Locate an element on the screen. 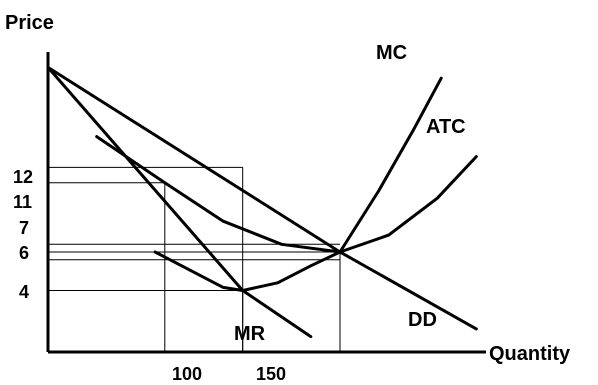  mc-label: MC is located at coordinates (391, 53).